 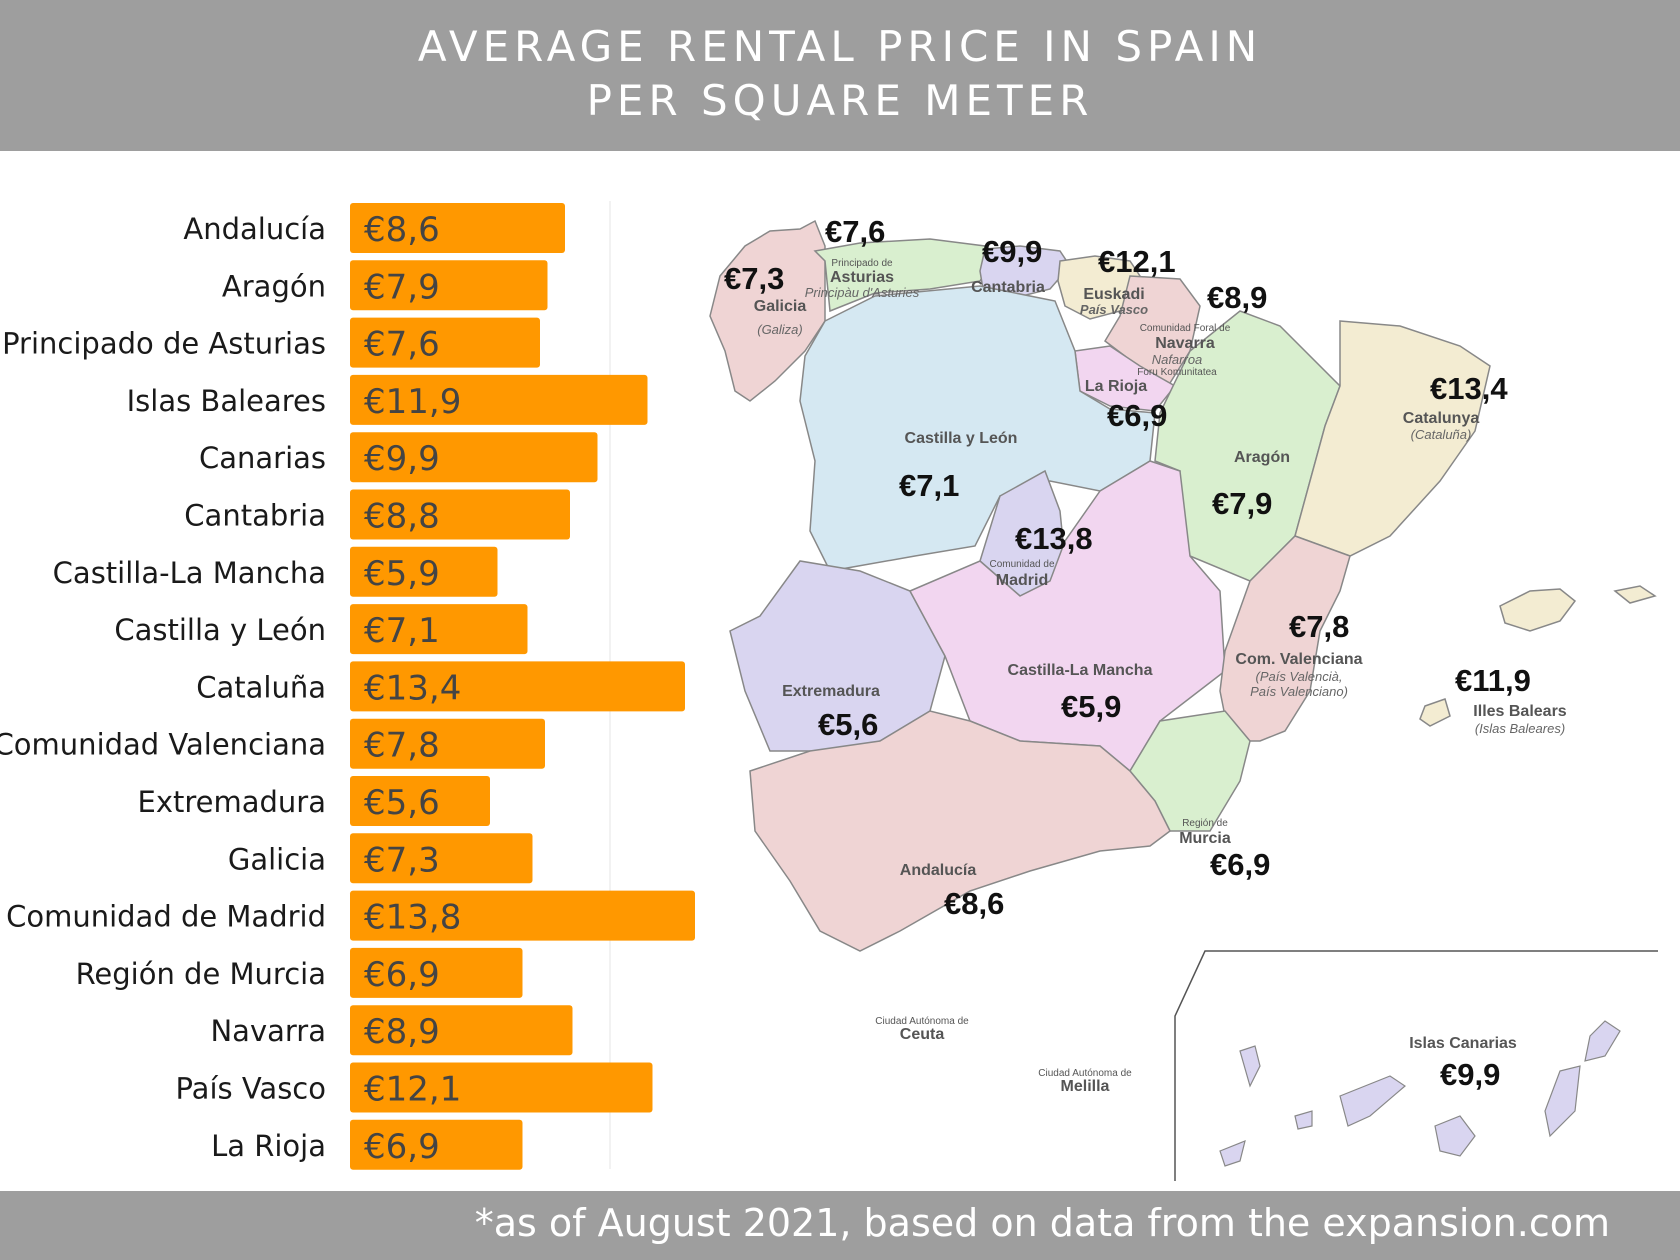 What do you see at coordinates (938, 870) in the screenshot?
I see `label-andalucia: Andalucía` at bounding box center [938, 870].